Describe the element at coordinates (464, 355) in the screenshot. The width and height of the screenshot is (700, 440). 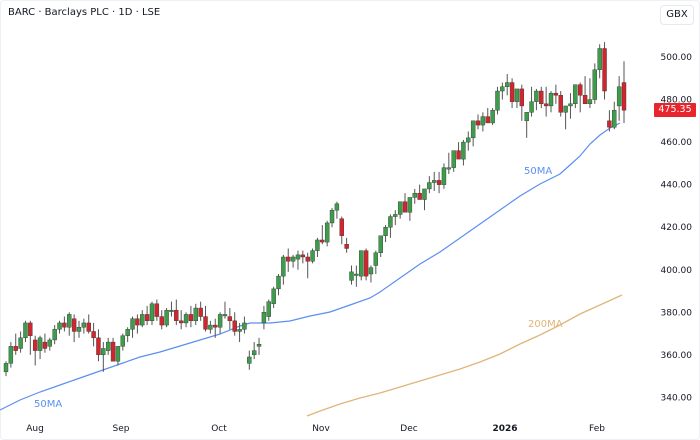
I see `ma200-line` at that location.